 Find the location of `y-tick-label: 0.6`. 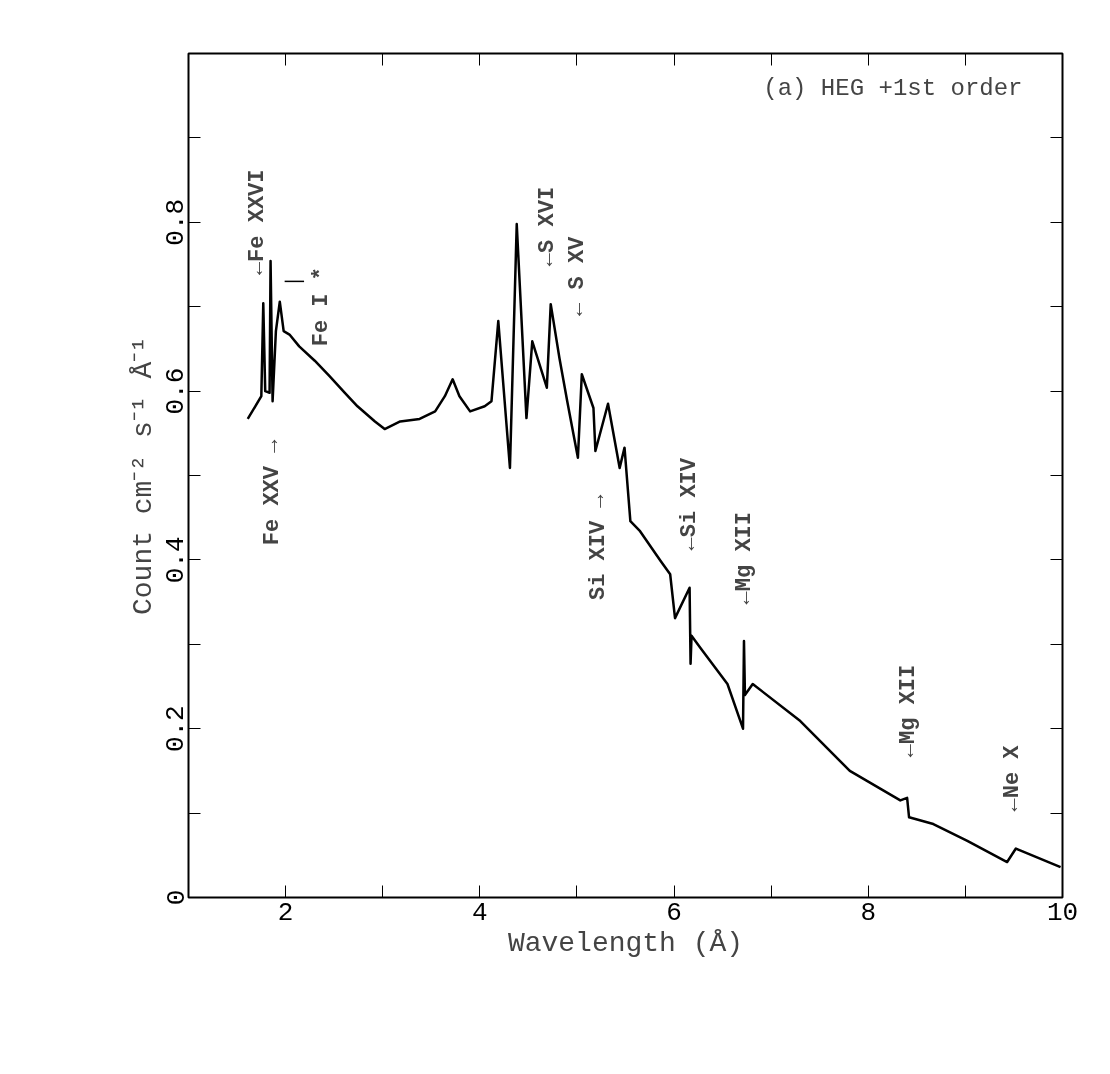

y-tick-label: 0.6 is located at coordinates (176, 391).